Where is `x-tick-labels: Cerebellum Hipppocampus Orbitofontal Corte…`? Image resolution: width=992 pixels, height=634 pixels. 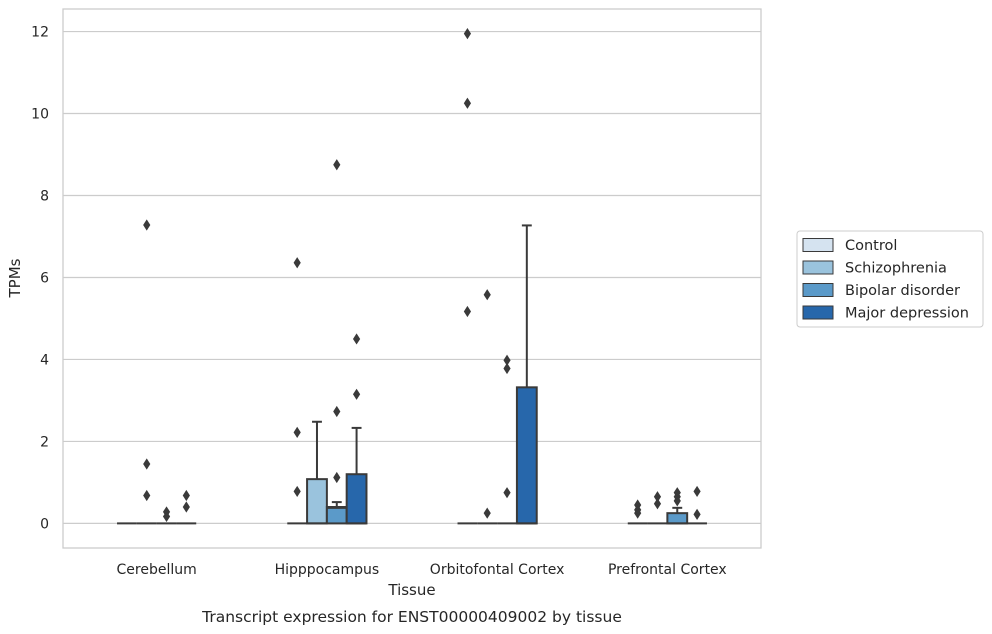 x-tick-labels: Cerebellum Hipppocampus Orbitofontal Corte… is located at coordinates (422, 570).